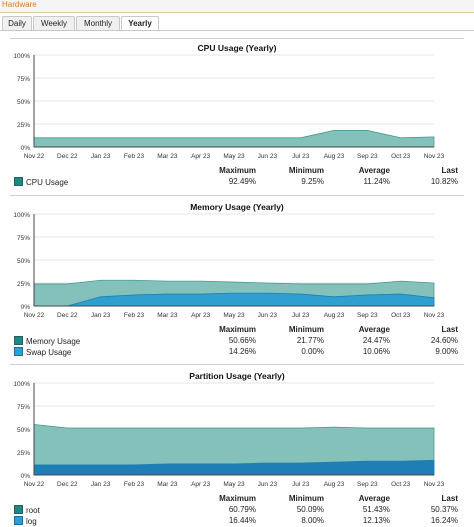  Describe the element at coordinates (446, 351) in the screenshot. I see `swap-last-value: 9.00%` at that location.